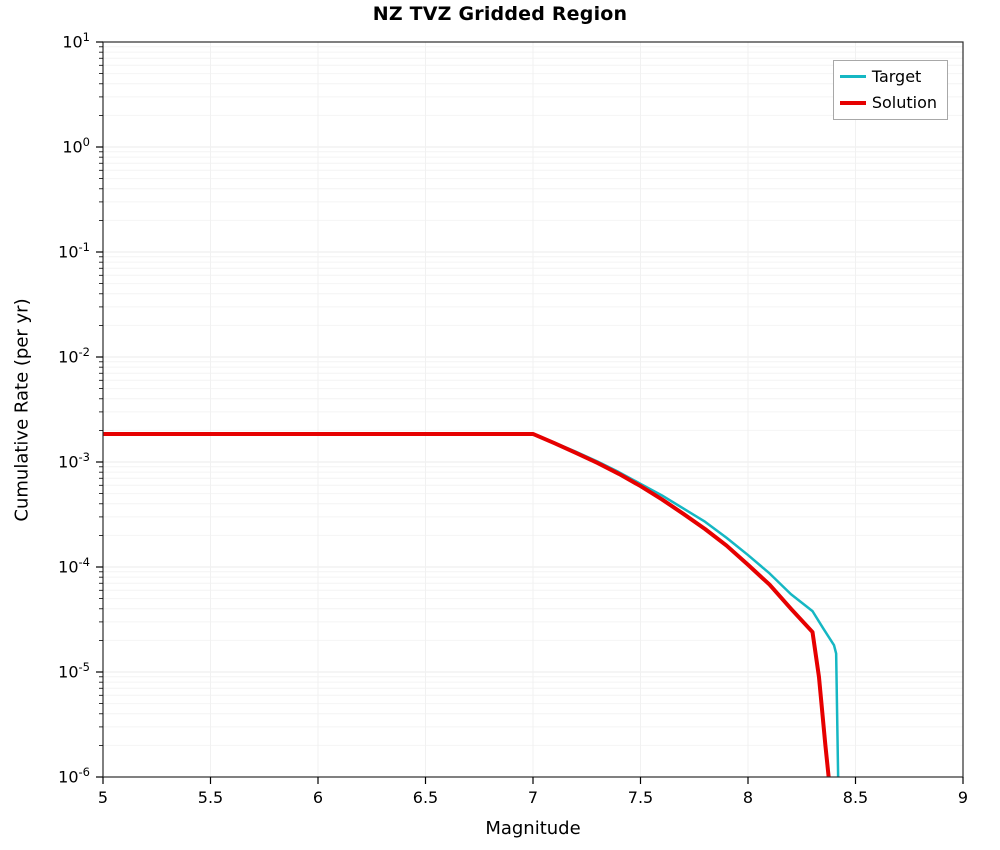 This screenshot has height=850, width=1000. I want to click on legend-line-target-icon, so click(852, 76).